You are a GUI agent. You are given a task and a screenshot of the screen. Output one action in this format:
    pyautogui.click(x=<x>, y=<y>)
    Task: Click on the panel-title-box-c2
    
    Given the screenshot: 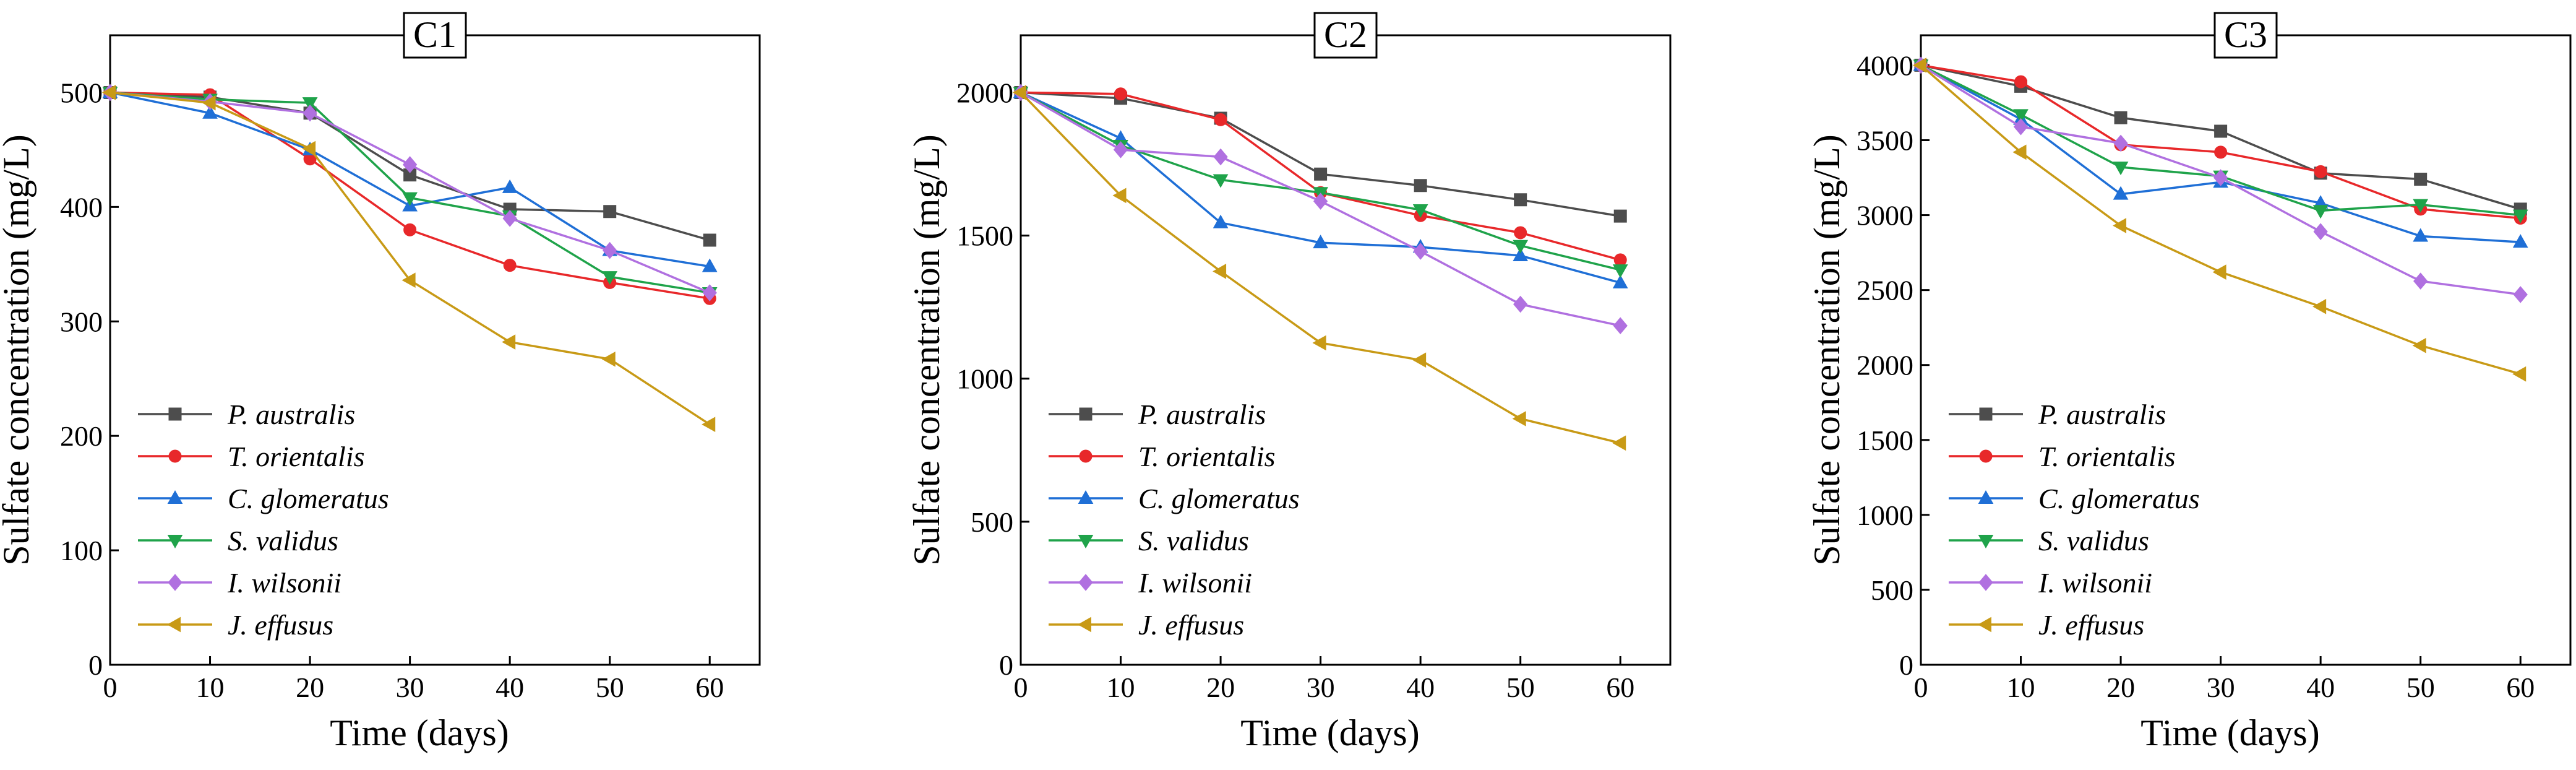 What is the action you would take?
    pyautogui.click(x=1345, y=36)
    